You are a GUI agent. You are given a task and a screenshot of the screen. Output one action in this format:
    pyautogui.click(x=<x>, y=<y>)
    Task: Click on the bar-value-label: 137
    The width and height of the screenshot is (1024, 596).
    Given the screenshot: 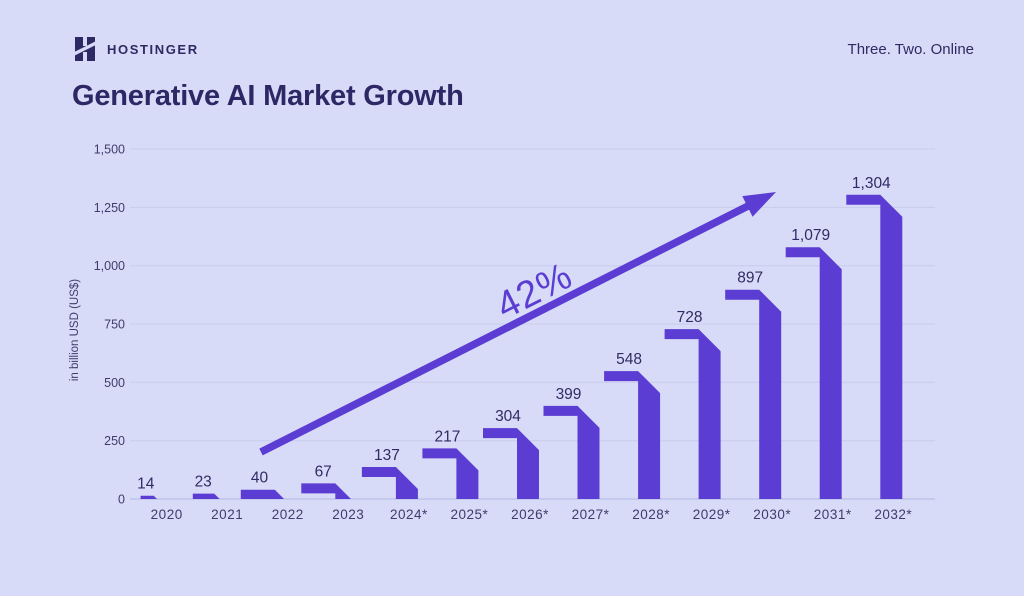 What is the action you would take?
    pyautogui.click(x=387, y=455)
    